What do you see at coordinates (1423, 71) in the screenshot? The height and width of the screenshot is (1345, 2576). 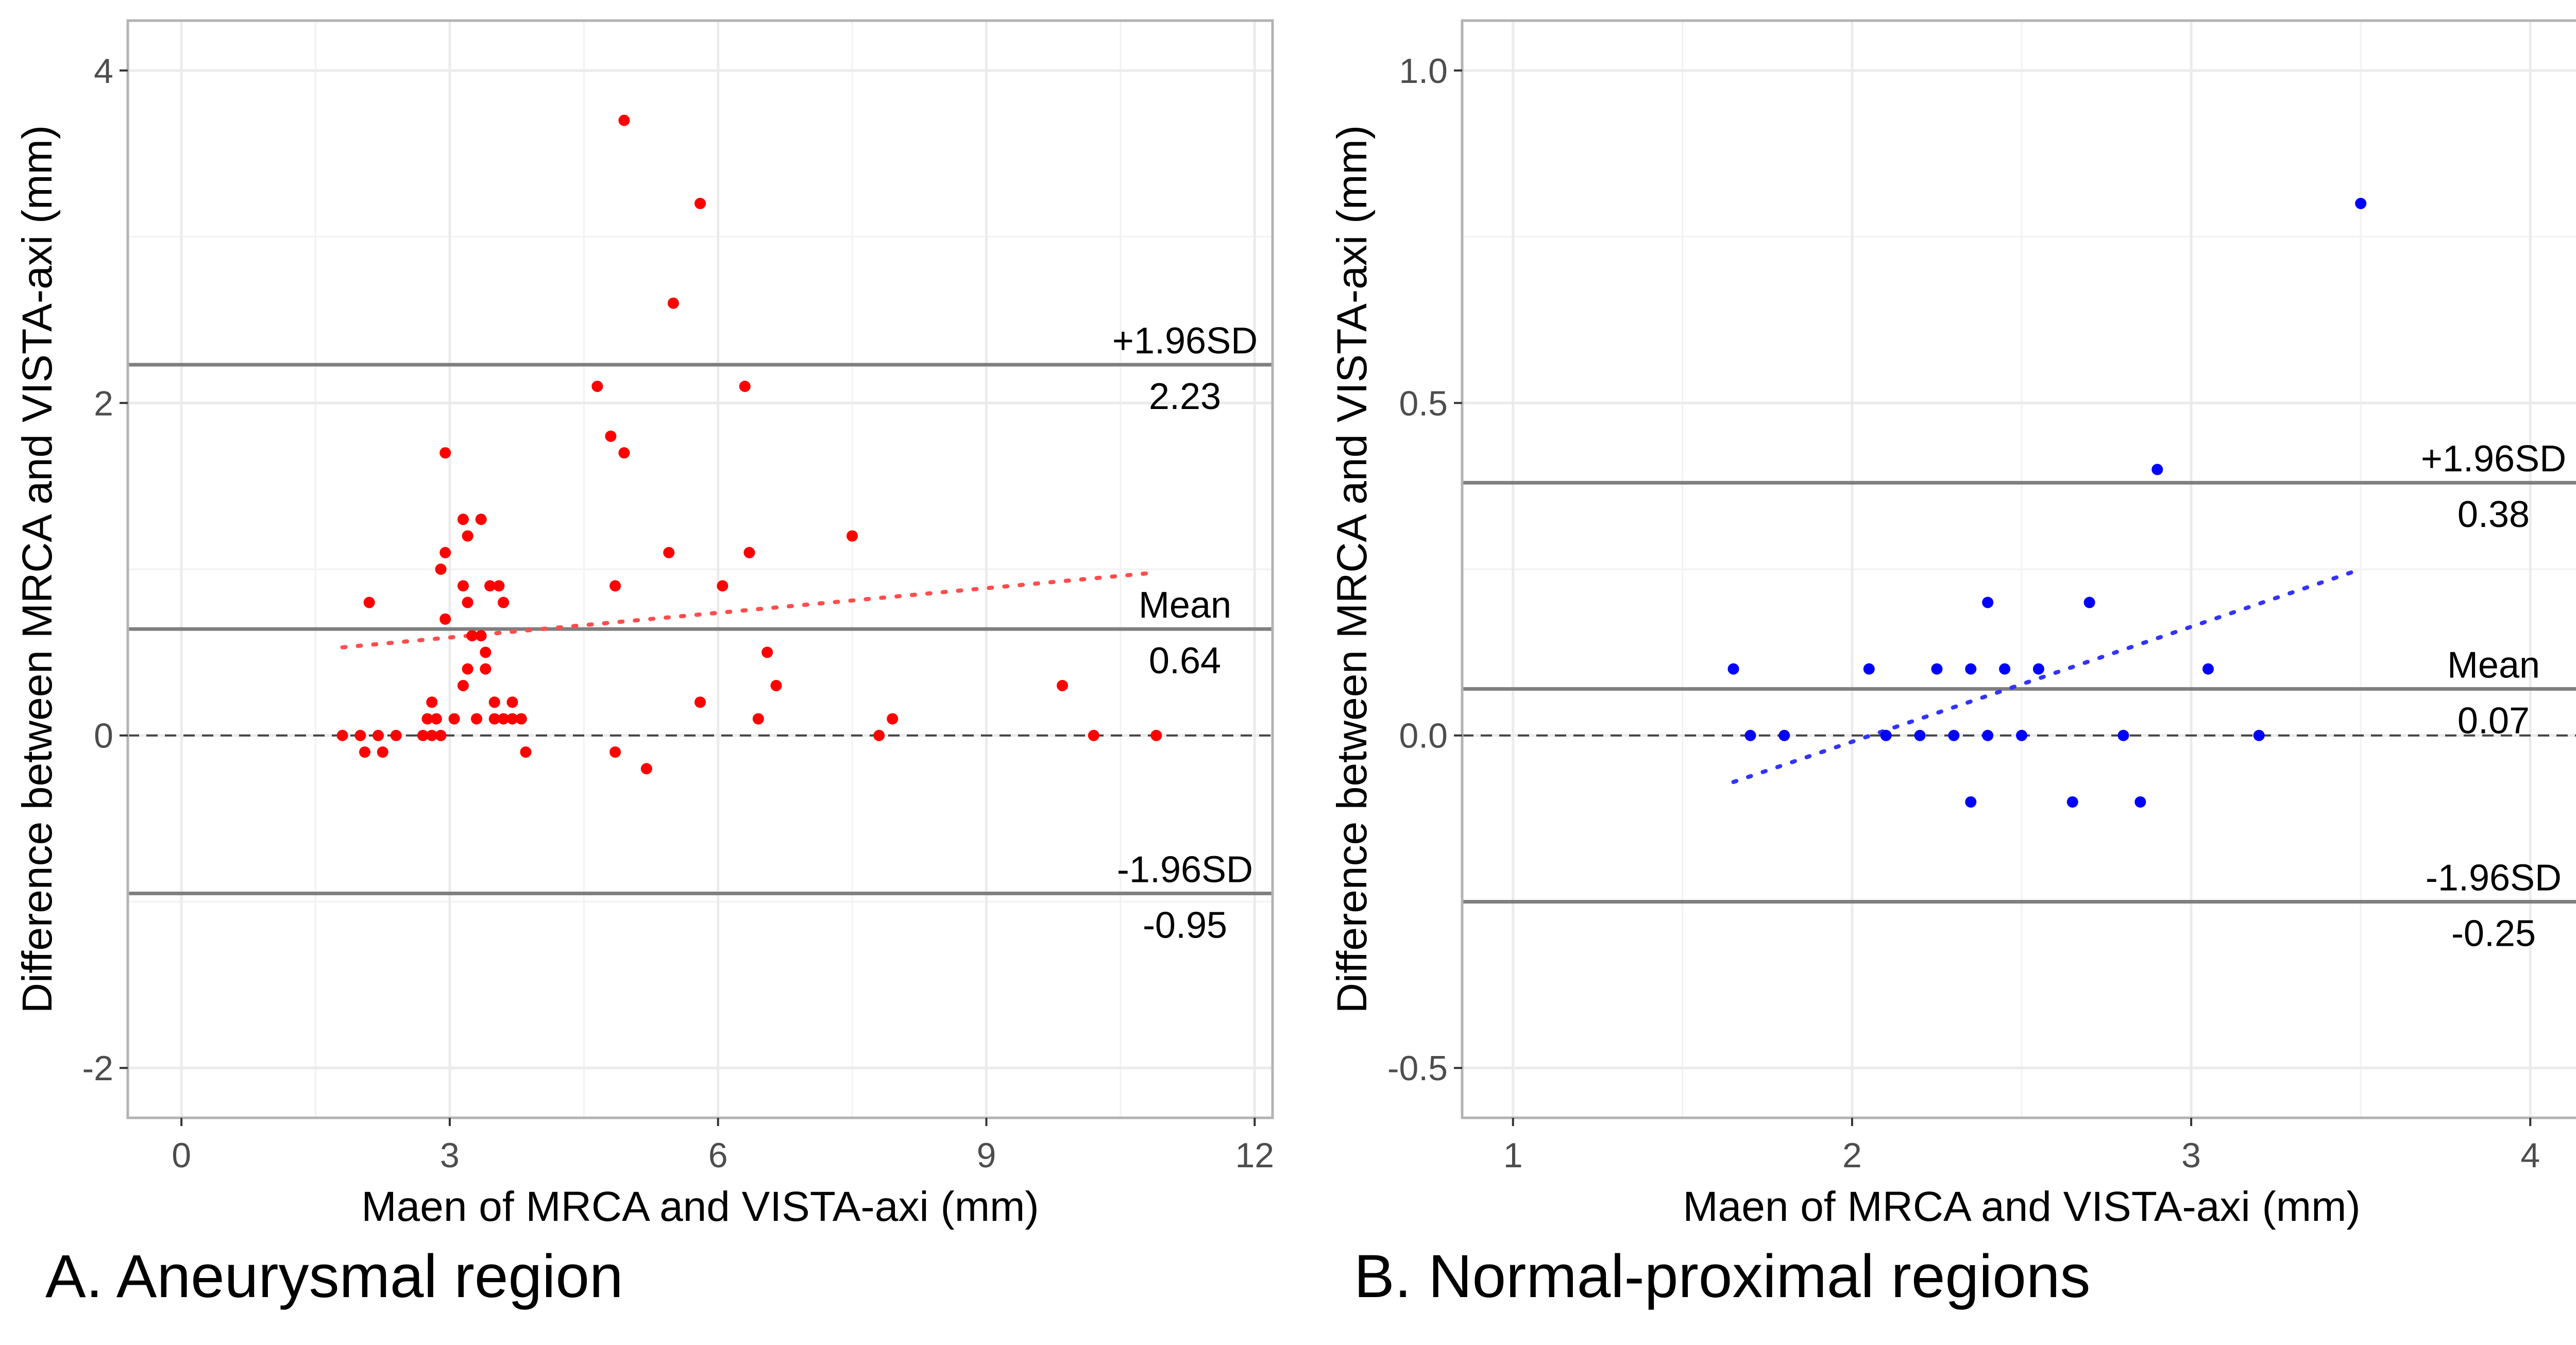 I see `y-tick-label: 1.0` at bounding box center [1423, 71].